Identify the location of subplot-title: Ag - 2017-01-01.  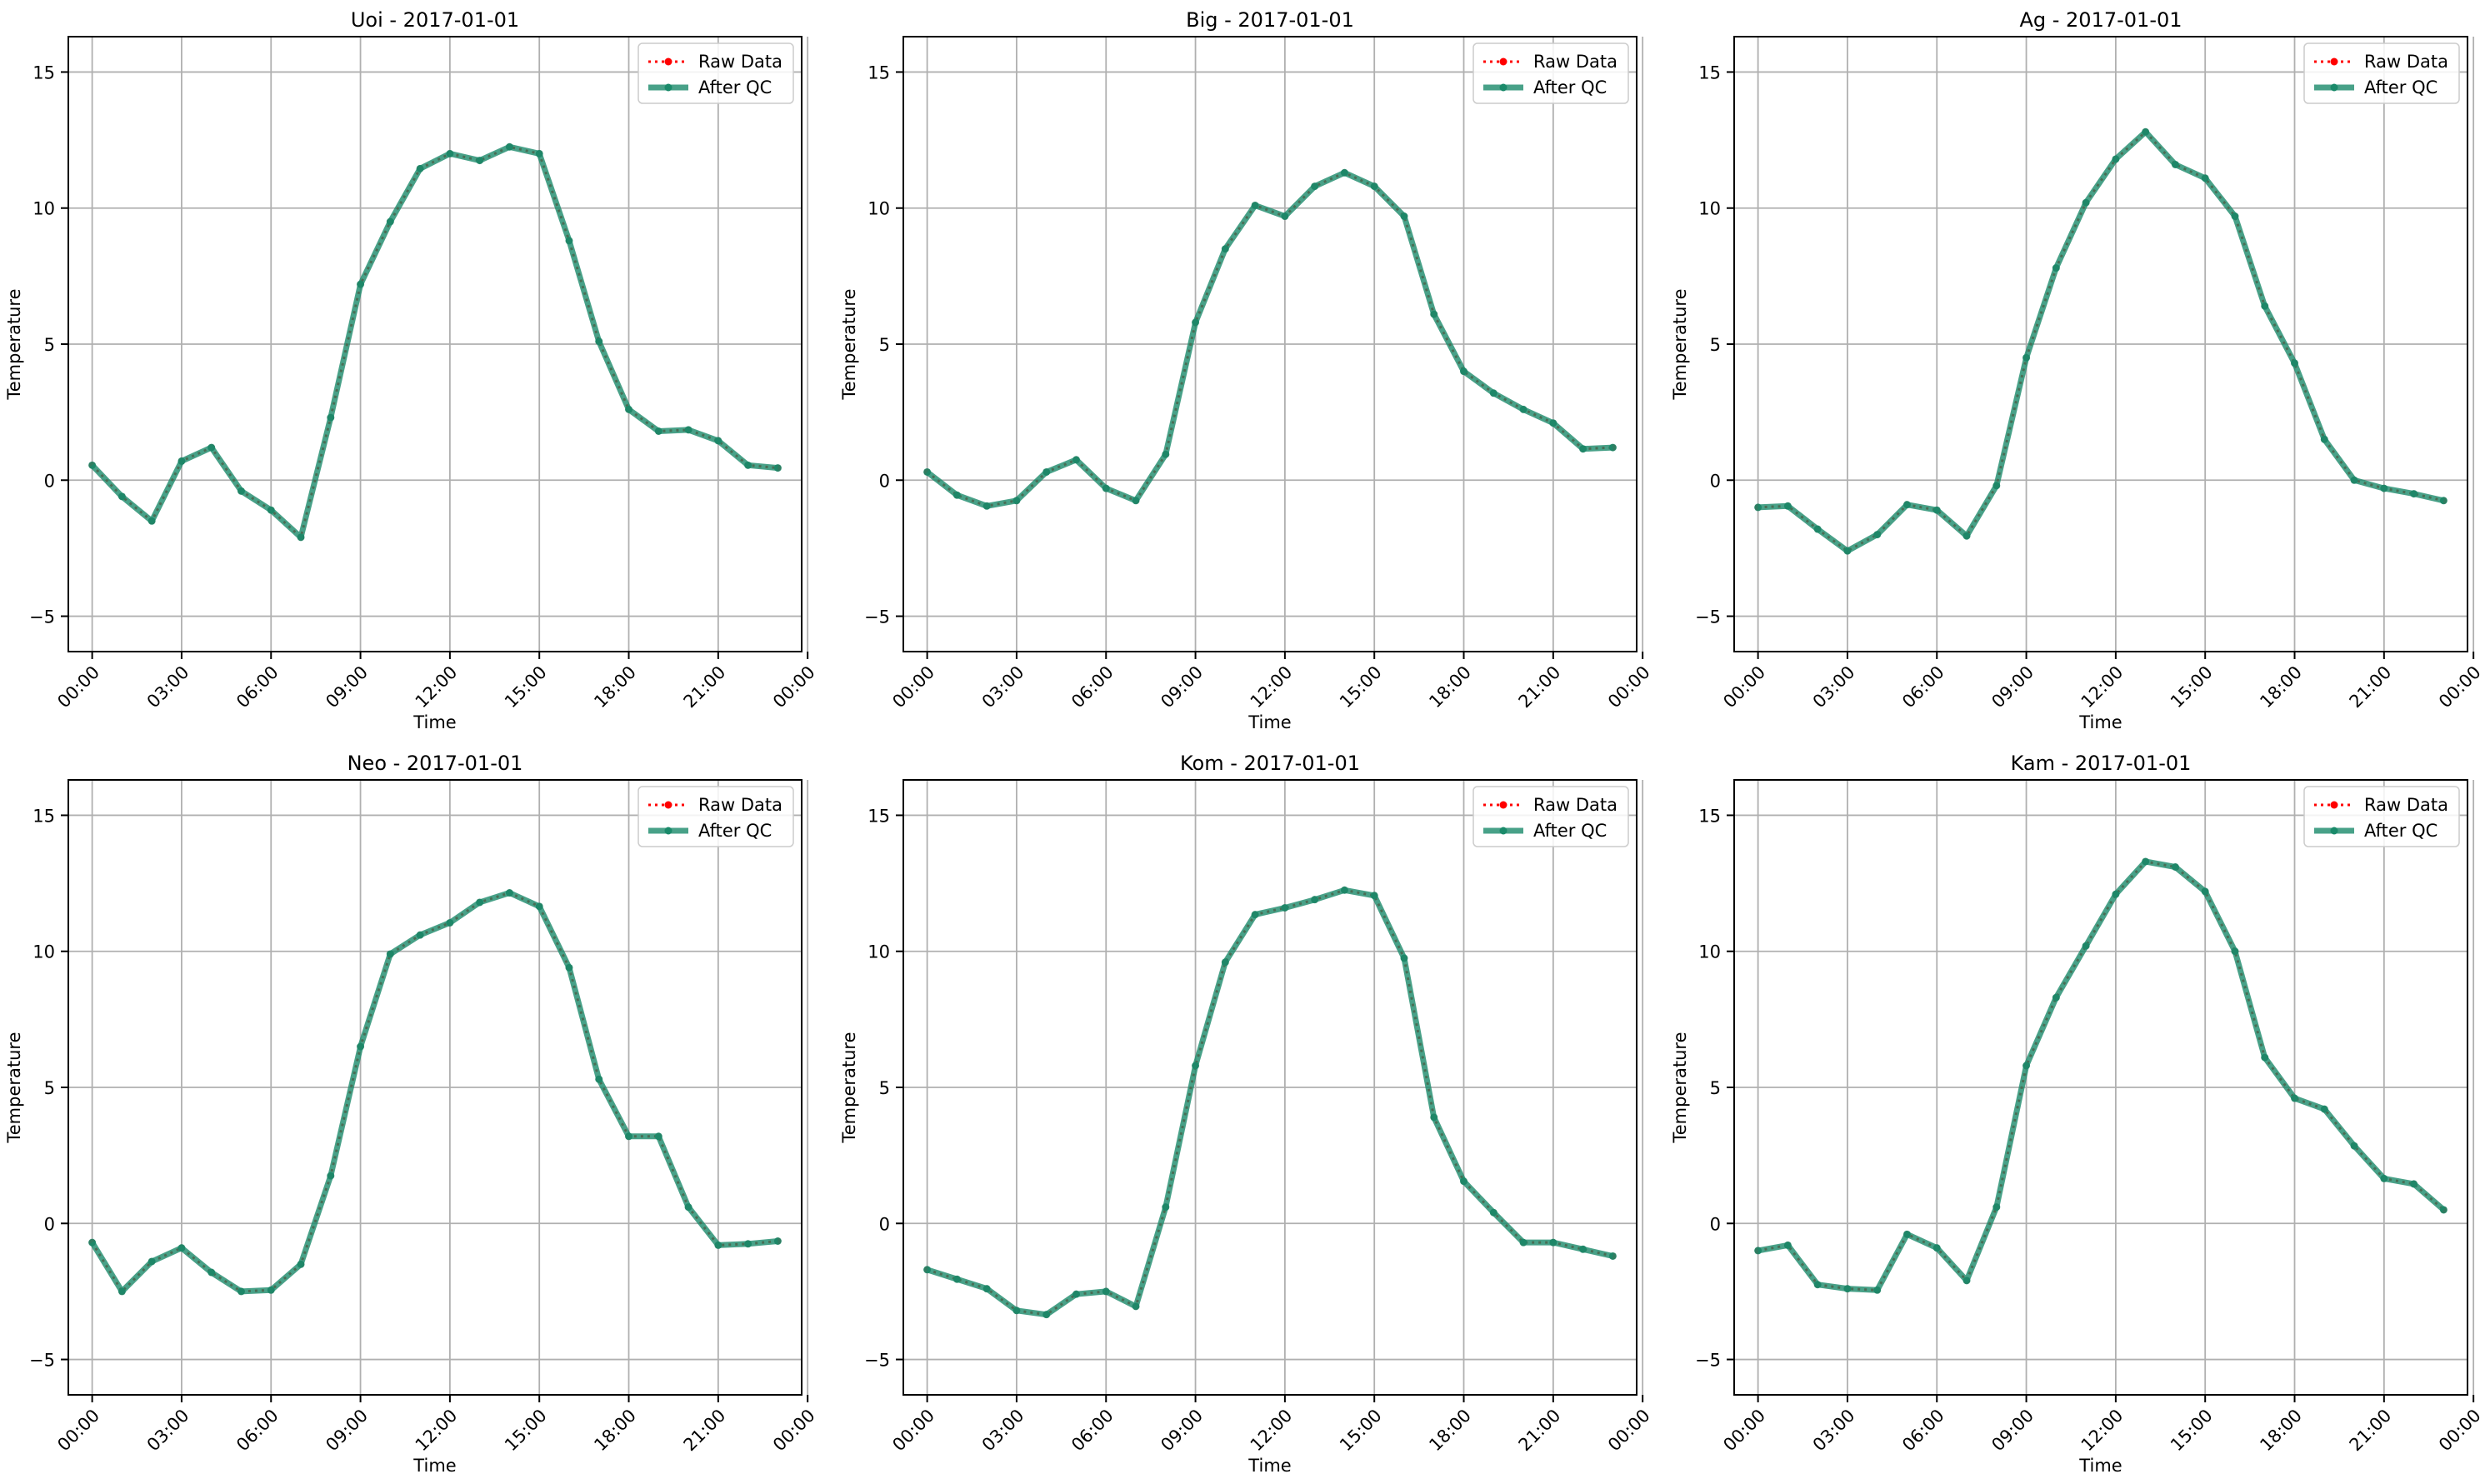
(2100, 20).